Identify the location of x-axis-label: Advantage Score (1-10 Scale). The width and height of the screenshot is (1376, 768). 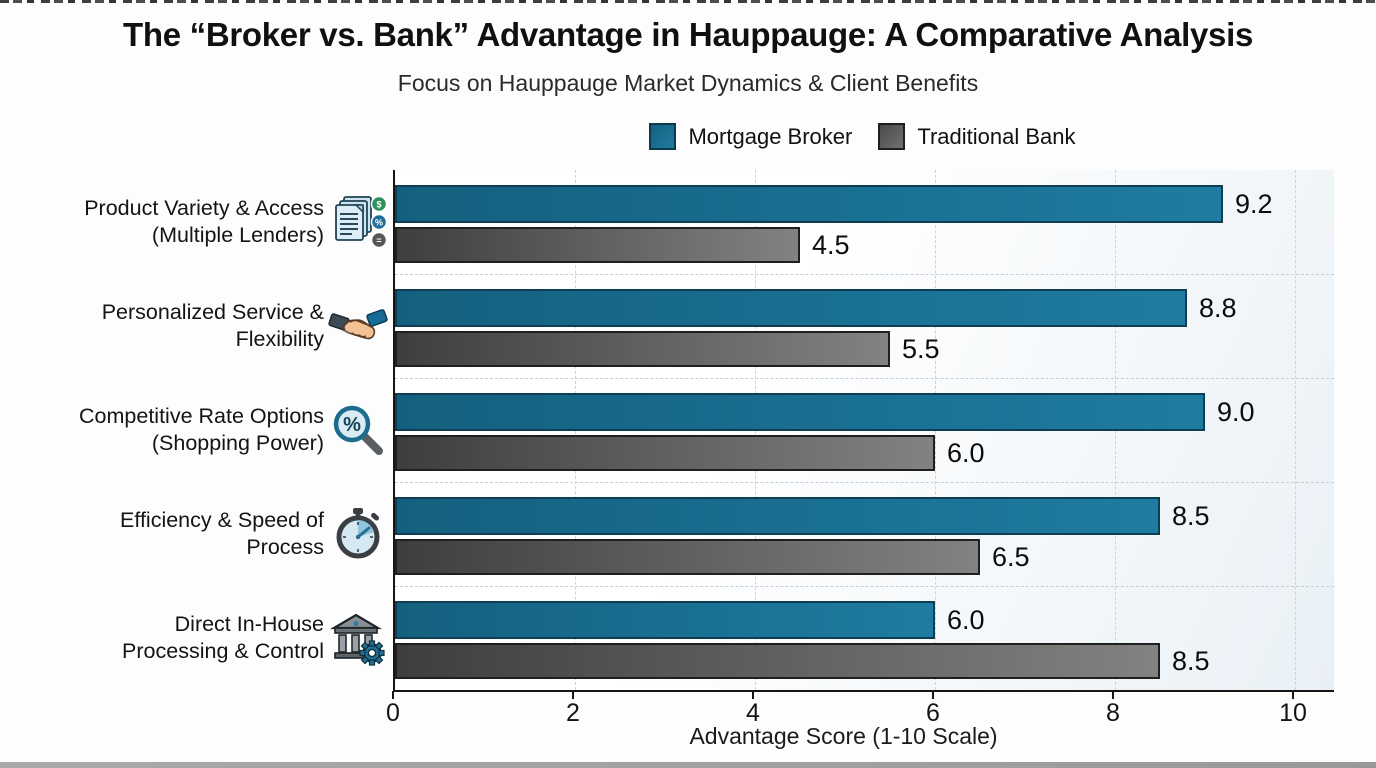
(843, 736).